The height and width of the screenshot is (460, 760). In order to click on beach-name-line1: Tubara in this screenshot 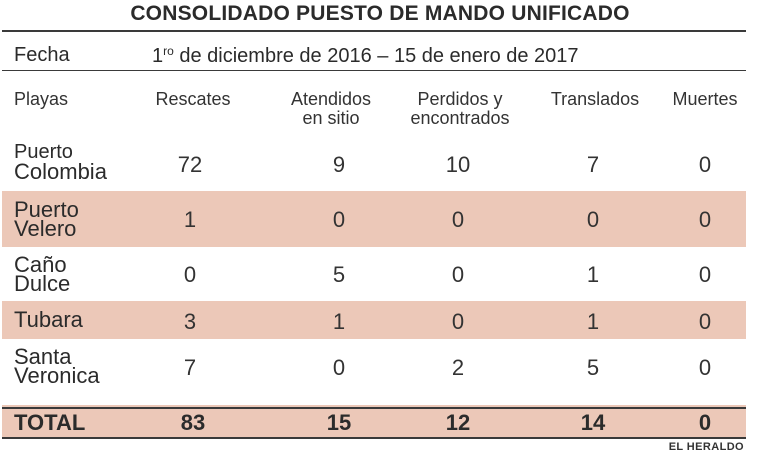, I will do `click(48, 319)`.